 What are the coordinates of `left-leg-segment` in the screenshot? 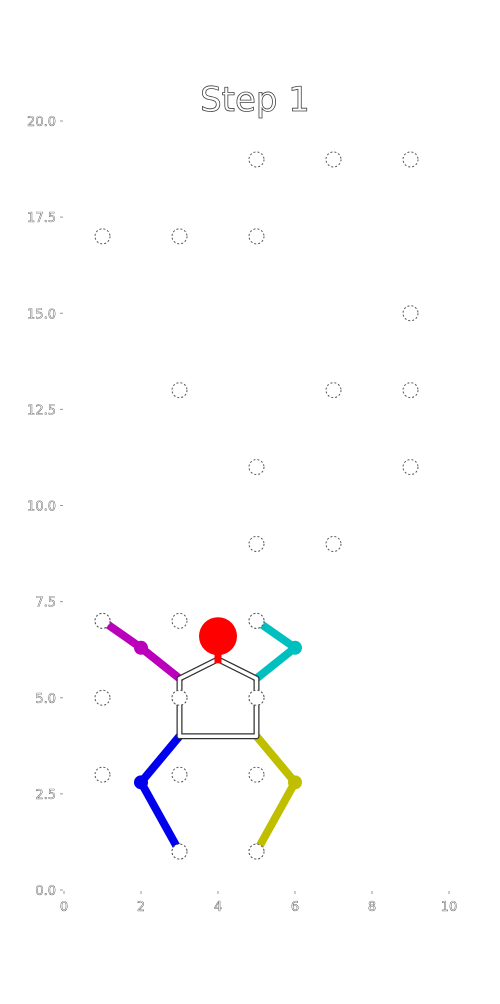 It's located at (160, 794).